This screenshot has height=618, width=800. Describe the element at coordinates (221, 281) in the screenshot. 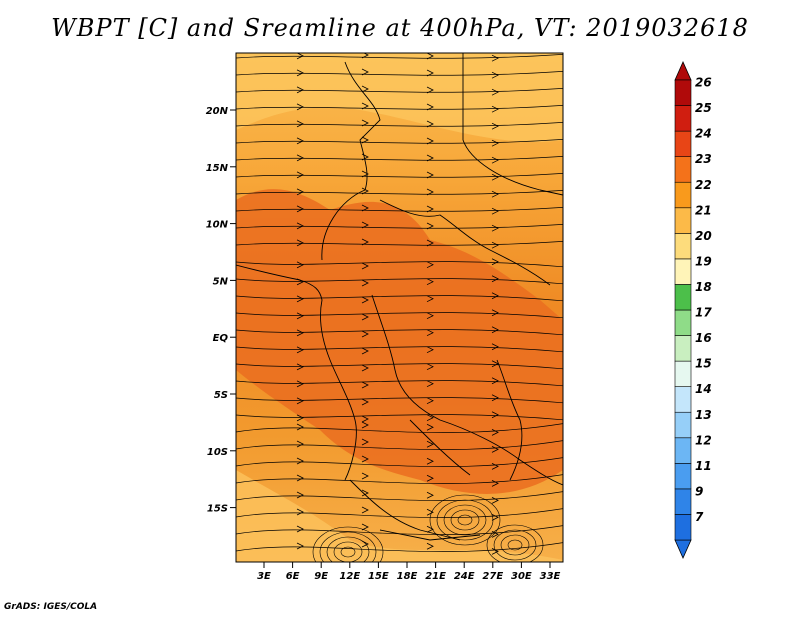

I see `lat-label: 5N` at that location.